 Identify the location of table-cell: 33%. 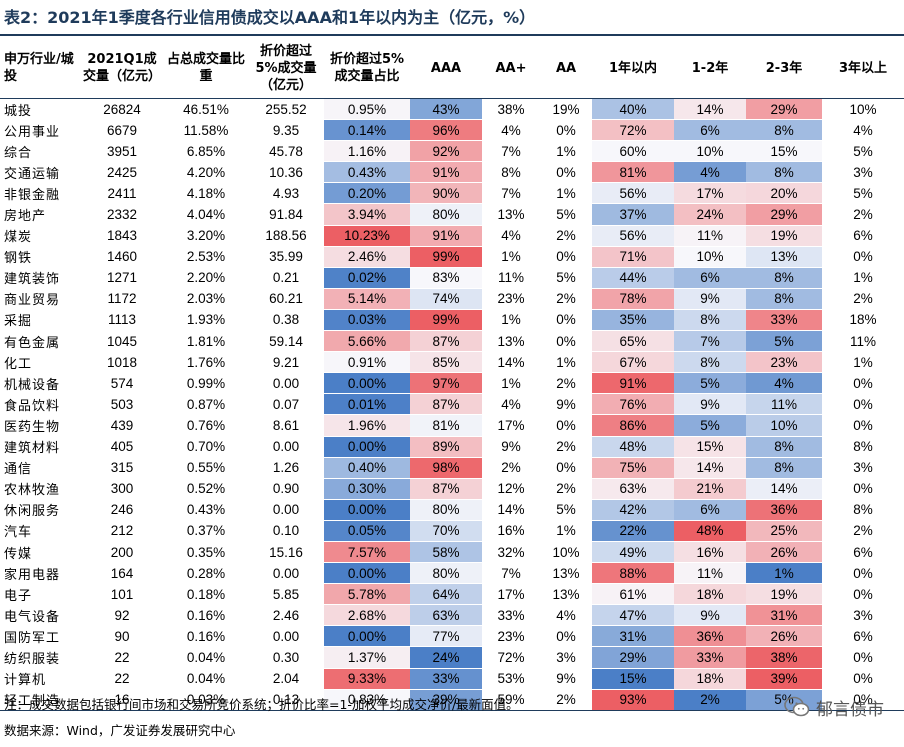
(446, 679).